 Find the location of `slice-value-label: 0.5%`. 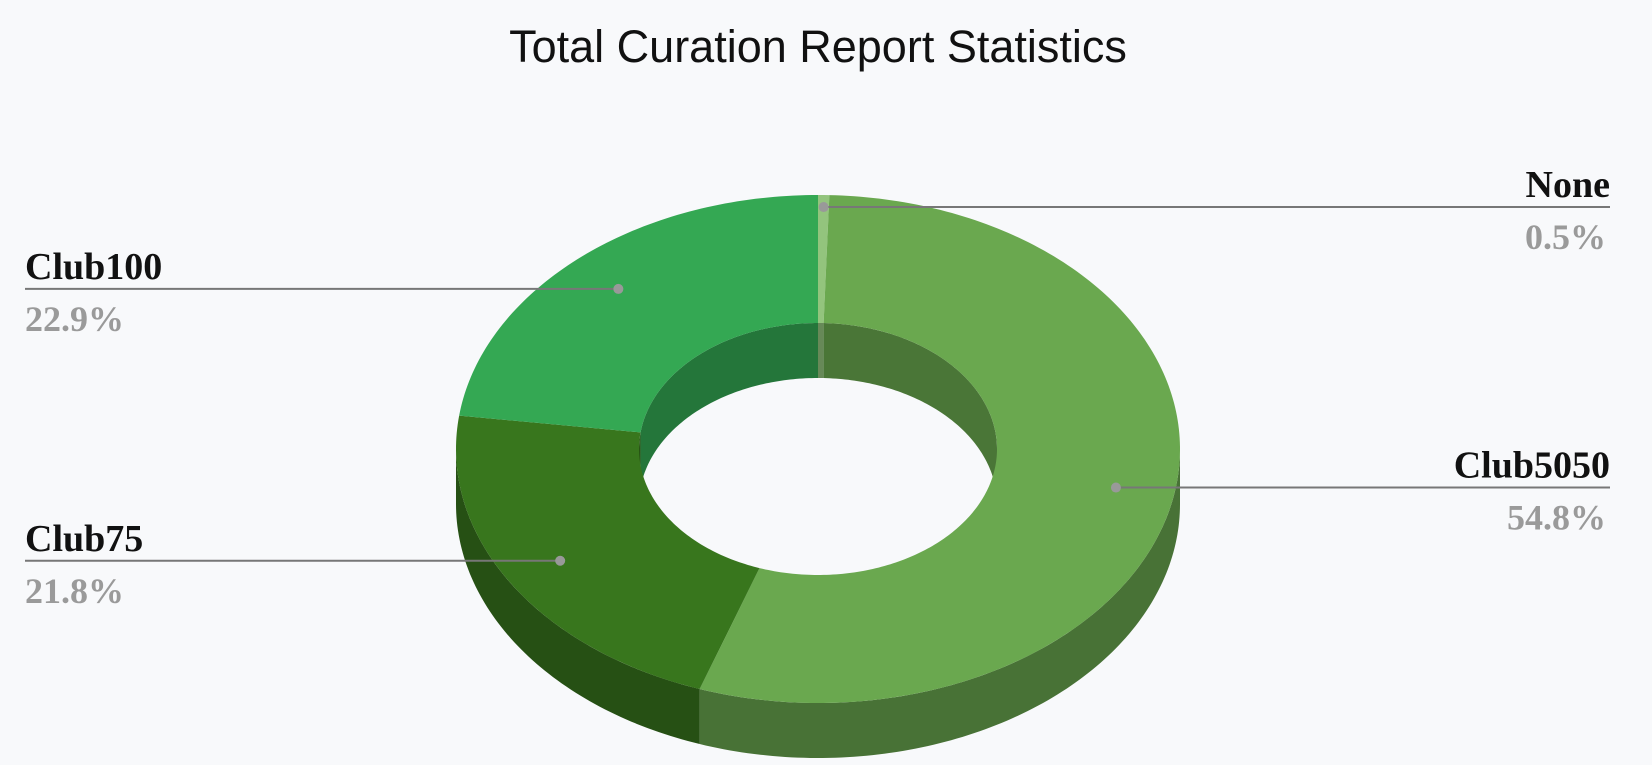

slice-value-label: 0.5% is located at coordinates (1565, 237).